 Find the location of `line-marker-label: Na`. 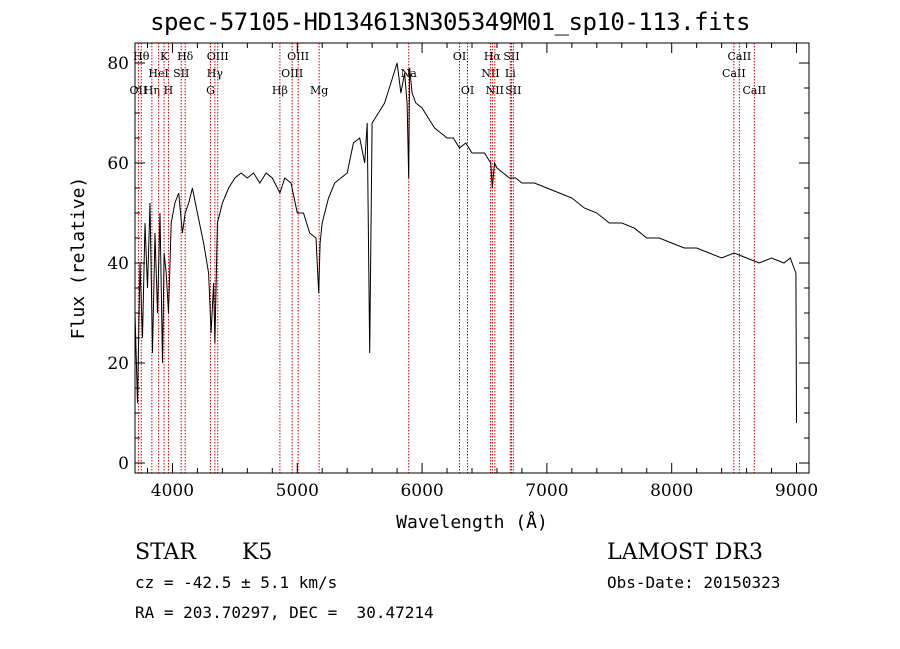

line-marker-label: Na is located at coordinates (409, 73).